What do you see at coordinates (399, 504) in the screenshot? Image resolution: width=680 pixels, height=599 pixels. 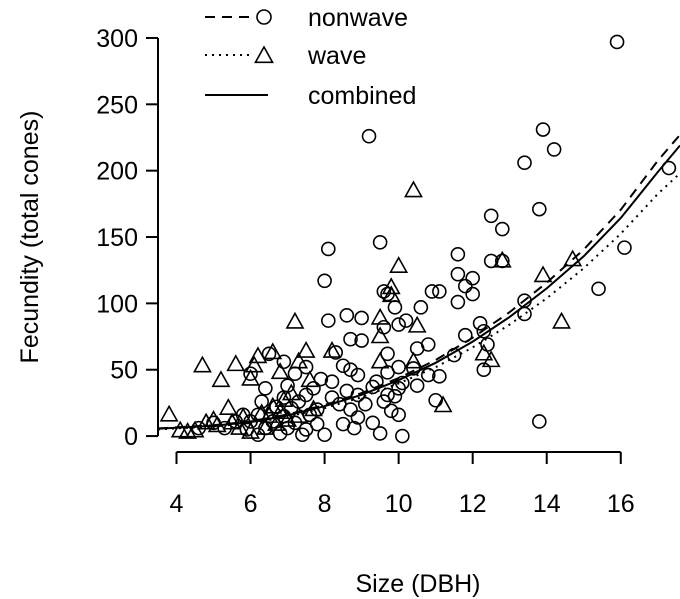 I see `x-tick-label: 10` at bounding box center [399, 504].